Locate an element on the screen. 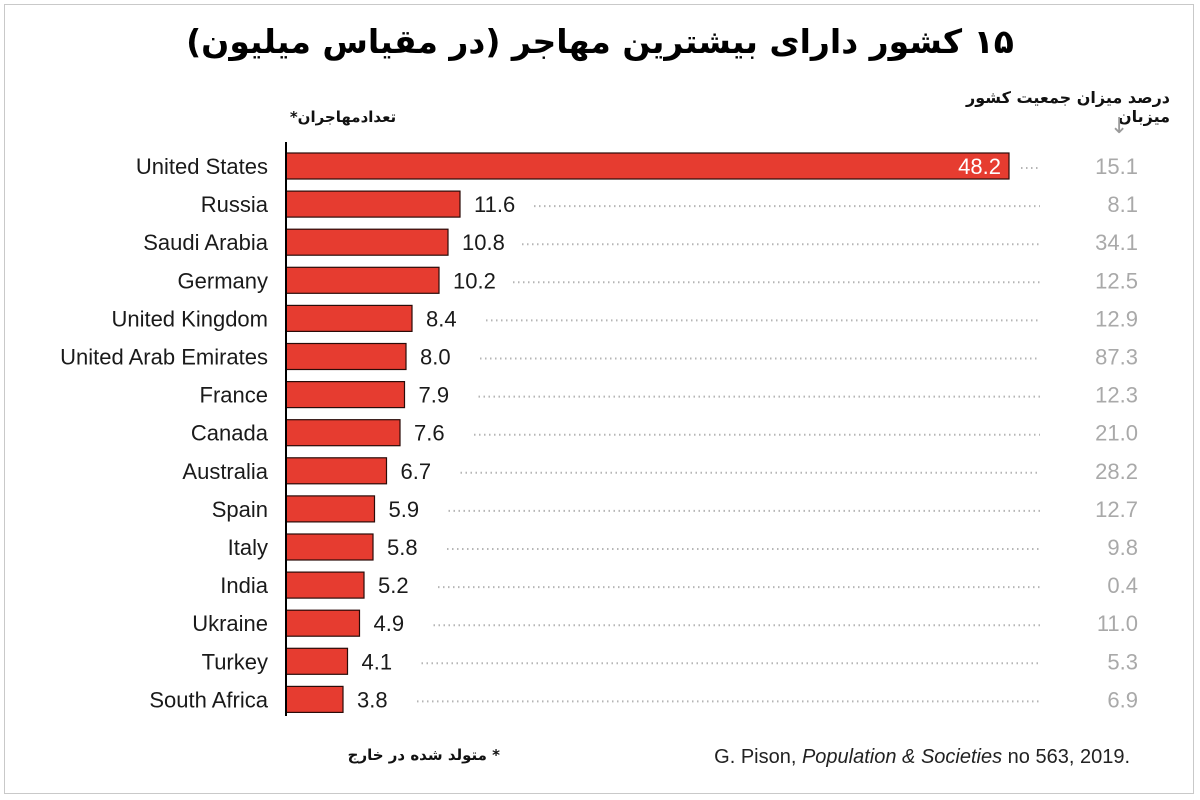 This screenshot has height=800, width=1200. percent-label: 5.3 is located at coordinates (1122, 661).